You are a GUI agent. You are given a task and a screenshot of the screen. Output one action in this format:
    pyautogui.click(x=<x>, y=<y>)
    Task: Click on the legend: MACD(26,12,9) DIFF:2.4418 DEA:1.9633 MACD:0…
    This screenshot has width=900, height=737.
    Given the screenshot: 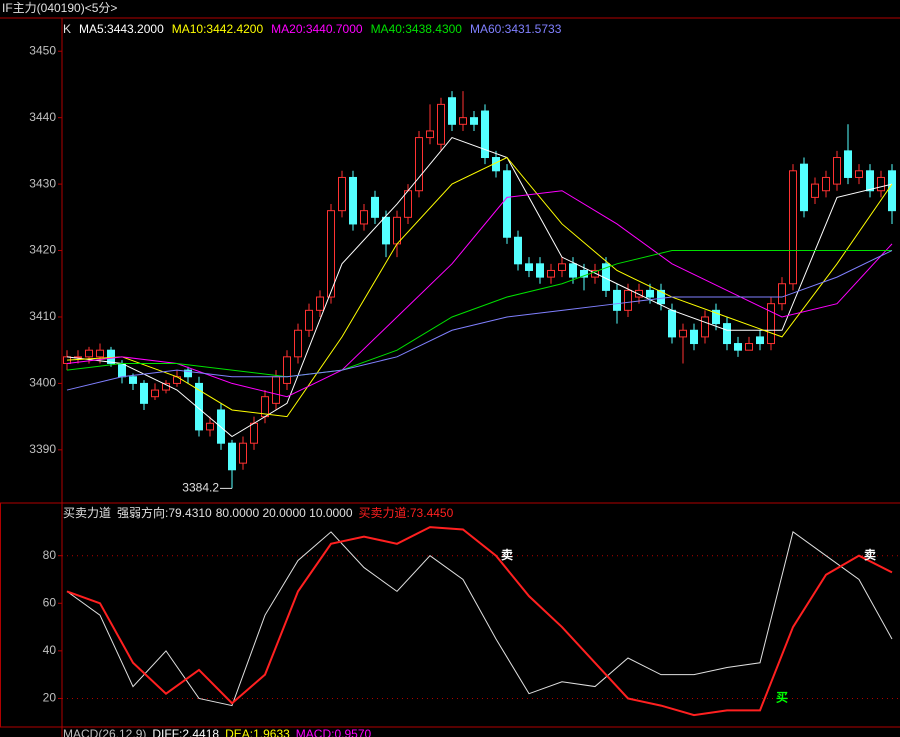 What is the action you would take?
    pyautogui.click(x=217, y=732)
    